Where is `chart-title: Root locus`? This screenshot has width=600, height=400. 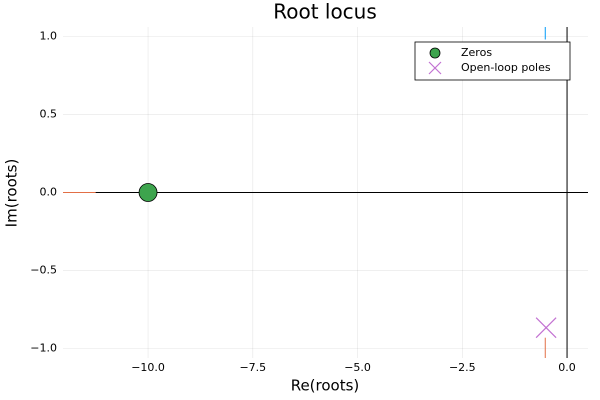 chart-title: Root locus is located at coordinates (325, 12).